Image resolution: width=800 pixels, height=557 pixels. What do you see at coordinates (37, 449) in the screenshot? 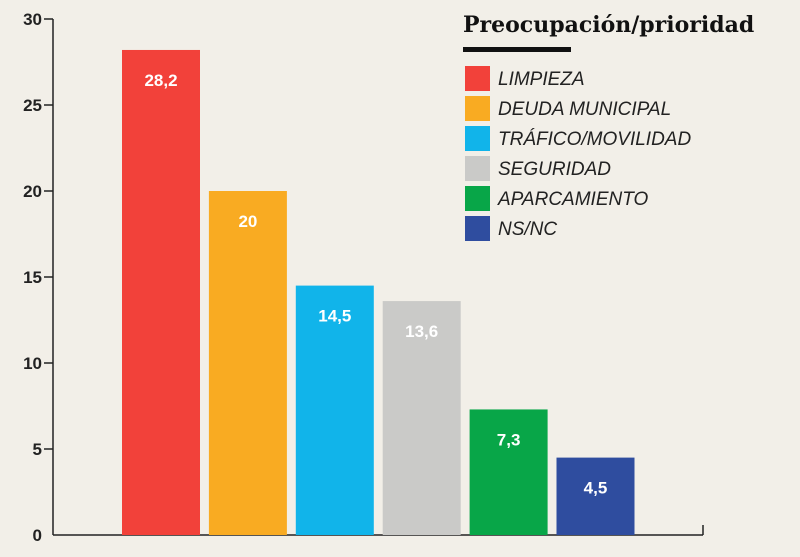
I see `y-tick-label: 5` at bounding box center [37, 449].